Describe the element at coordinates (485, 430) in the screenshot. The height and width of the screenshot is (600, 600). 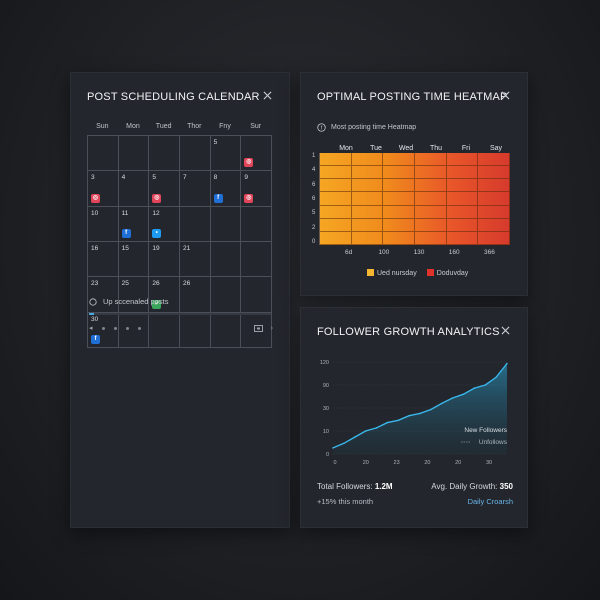
I see `legend-new-followers: New Followers` at that location.